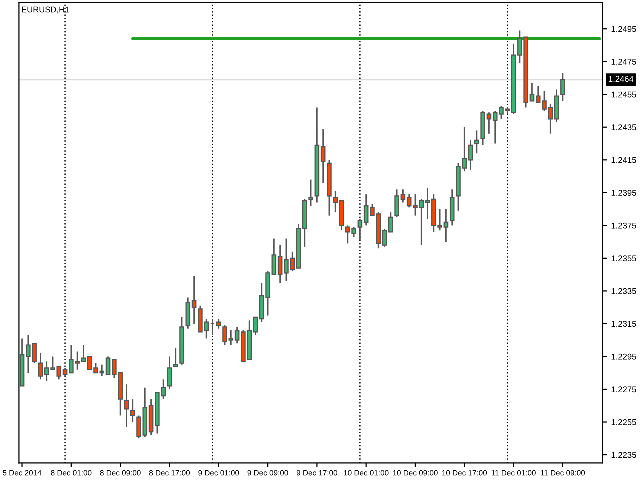  I want to click on y-tick-label: 1.2315, so click(624, 324).